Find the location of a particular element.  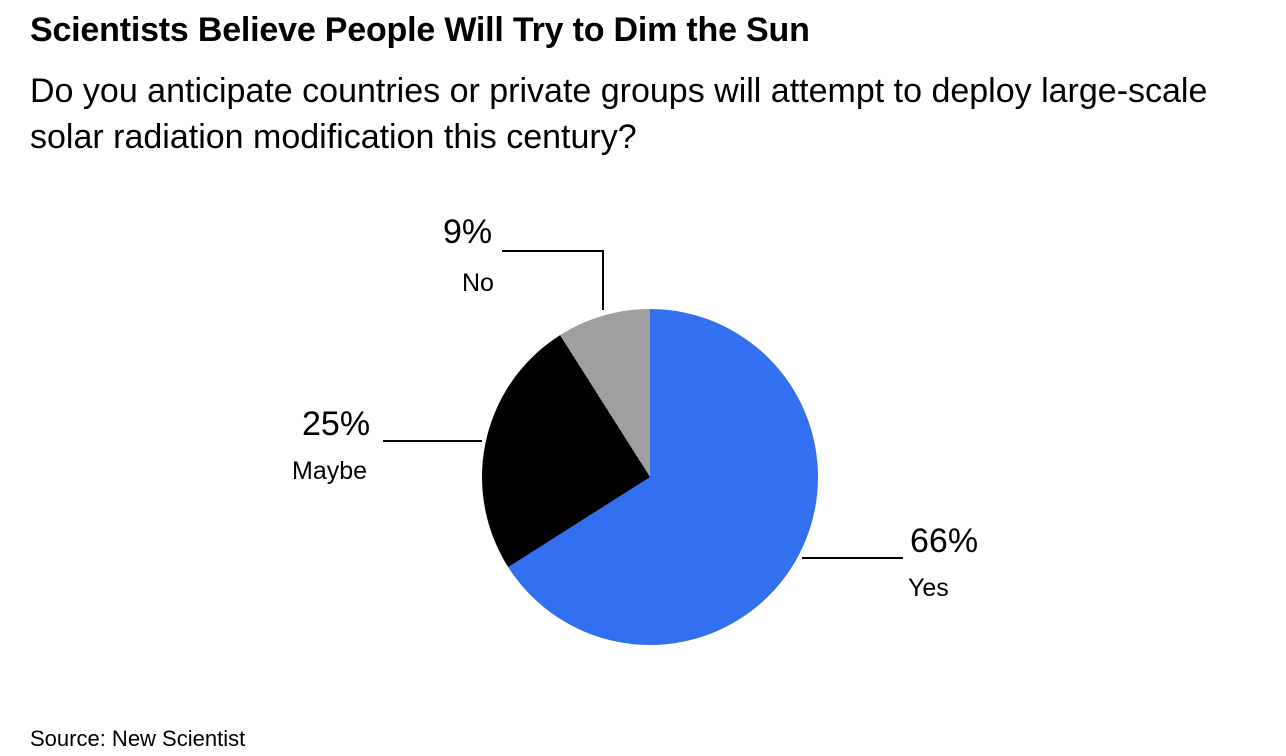

slice-category-label-yes: Yes is located at coordinates (928, 588).